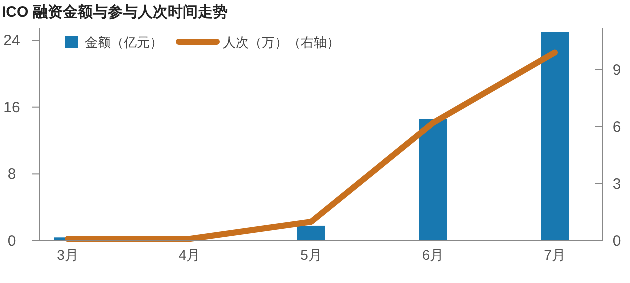  Describe the element at coordinates (281, 42) in the screenshot. I see `legend-label: 人次（万）（右轴）` at that location.